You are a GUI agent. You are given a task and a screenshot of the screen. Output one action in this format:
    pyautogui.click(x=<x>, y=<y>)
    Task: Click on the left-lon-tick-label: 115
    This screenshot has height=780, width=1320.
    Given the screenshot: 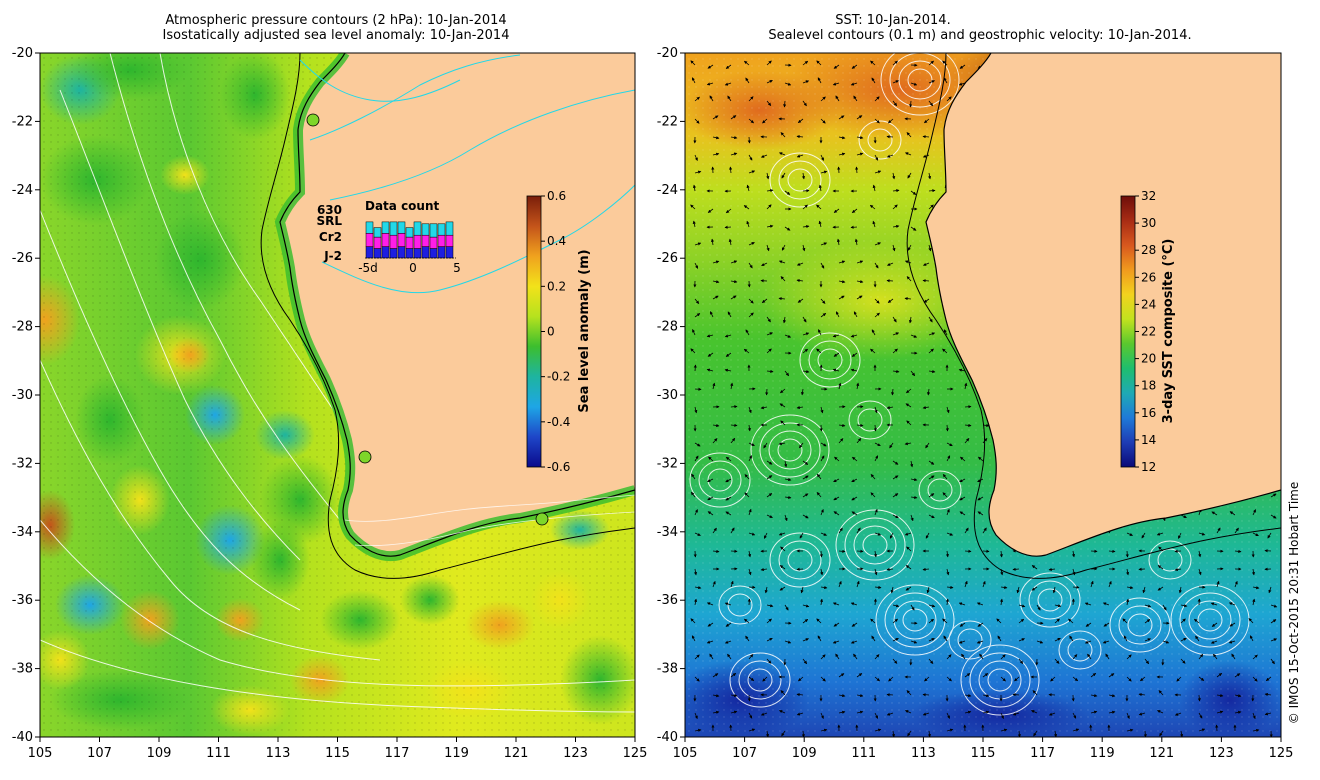 What is the action you would take?
    pyautogui.click(x=337, y=753)
    